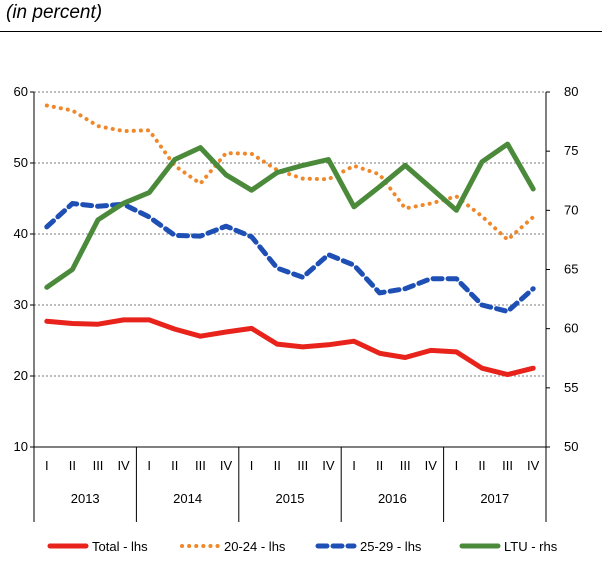 Image resolution: width=602 pixels, height=577 pixels. Describe the element at coordinates (187, 498) in the screenshot. I see `year-label: 2014` at that location.